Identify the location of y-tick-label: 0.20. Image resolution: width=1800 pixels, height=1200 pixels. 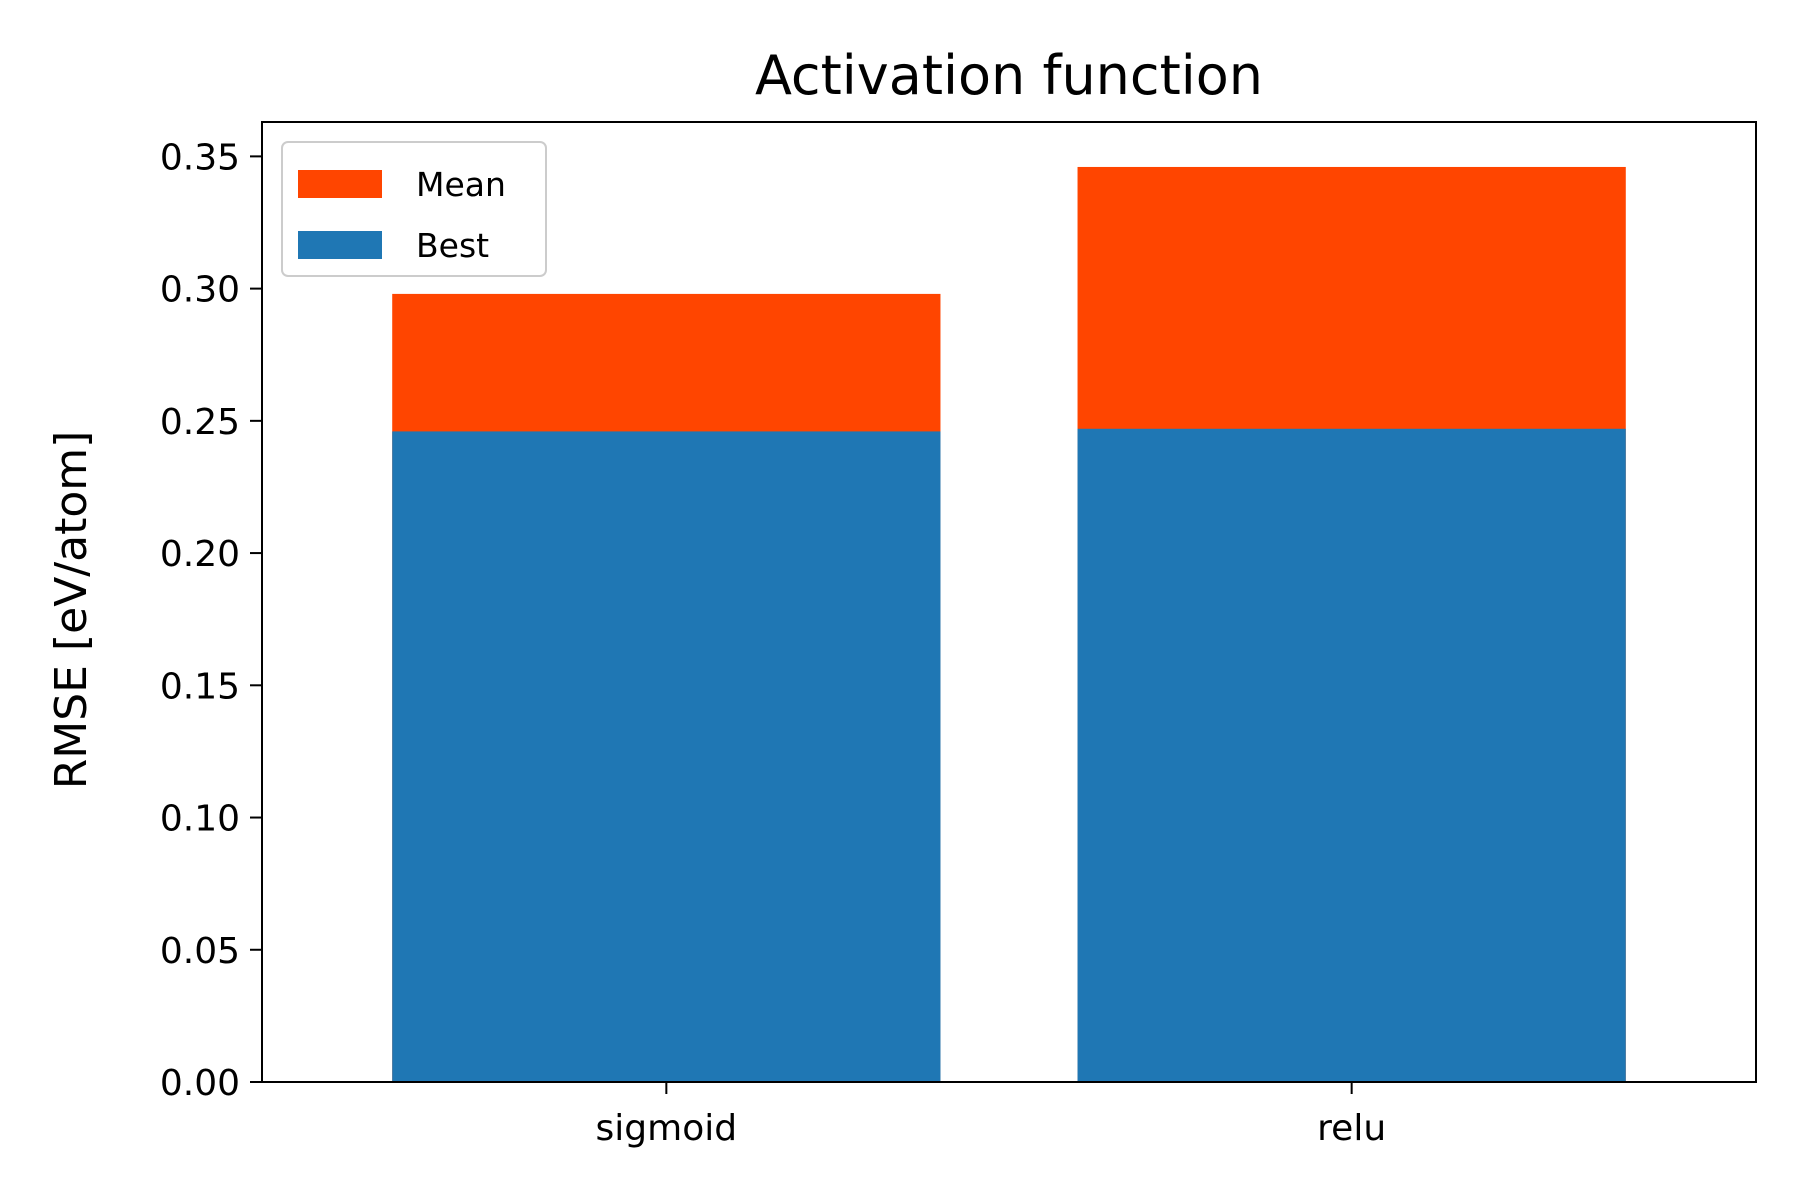
(200, 554).